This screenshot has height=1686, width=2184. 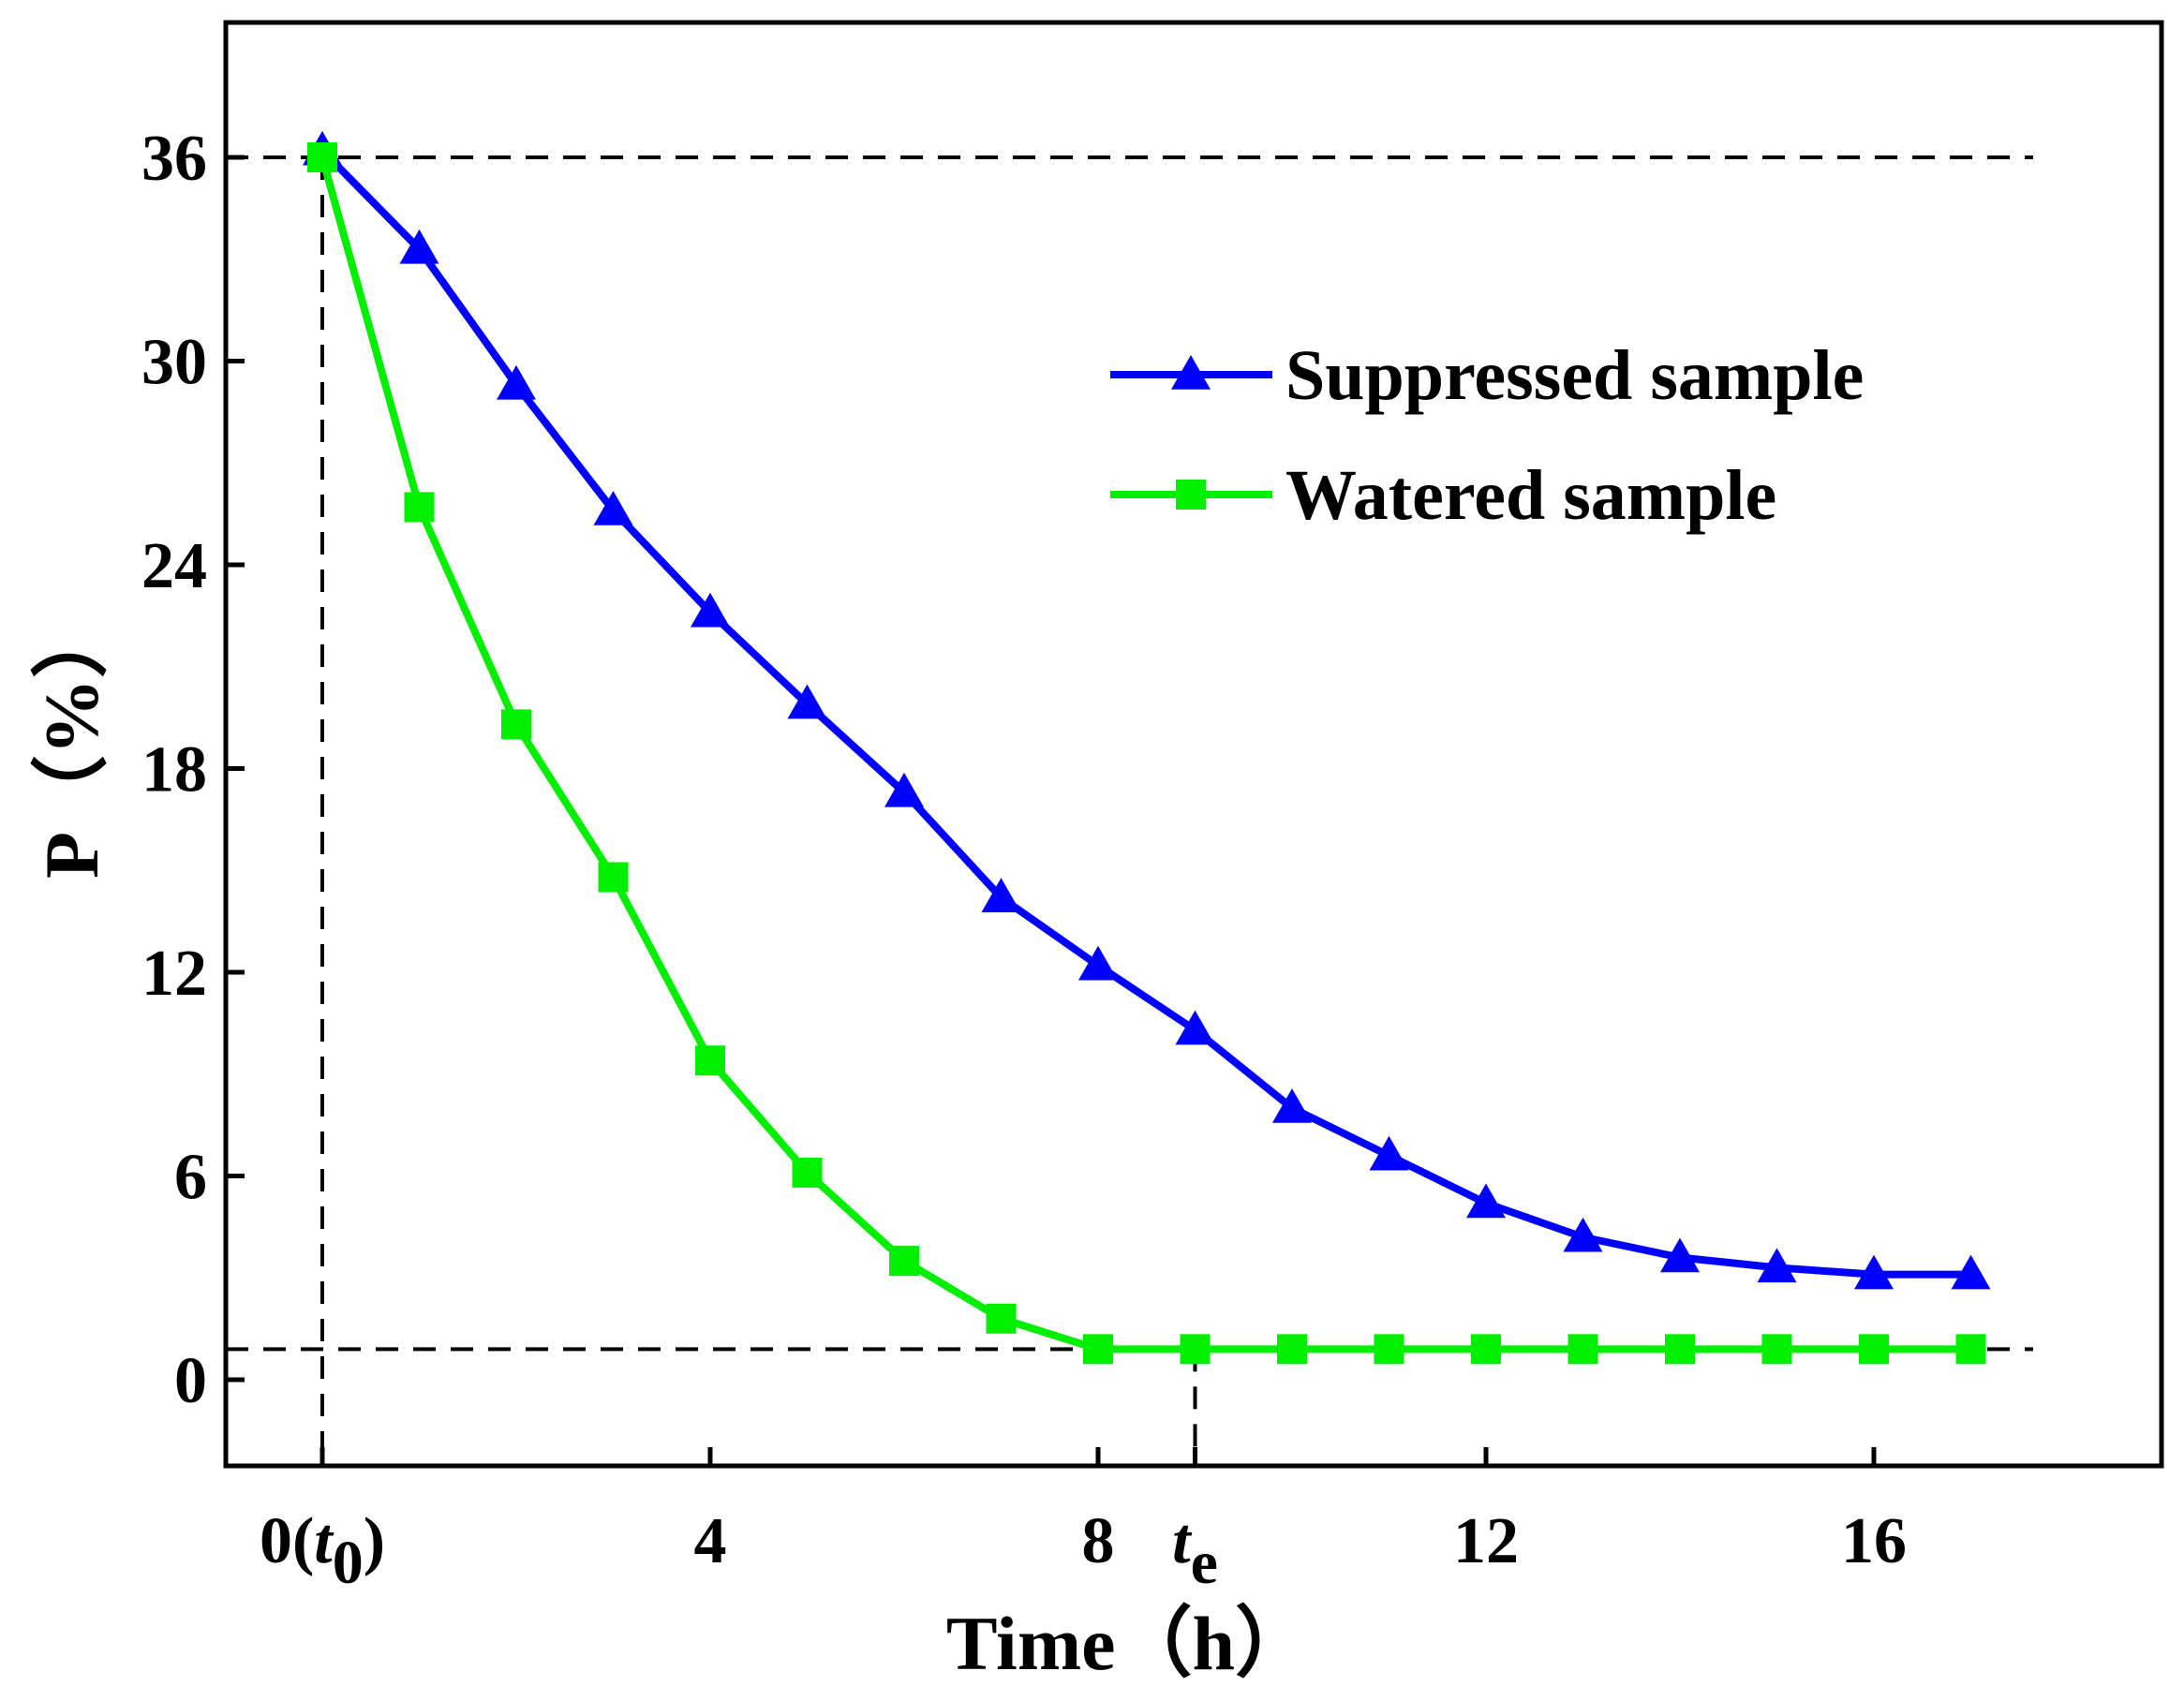 I want to click on legend-item: Watered sample, so click(x=1443, y=495).